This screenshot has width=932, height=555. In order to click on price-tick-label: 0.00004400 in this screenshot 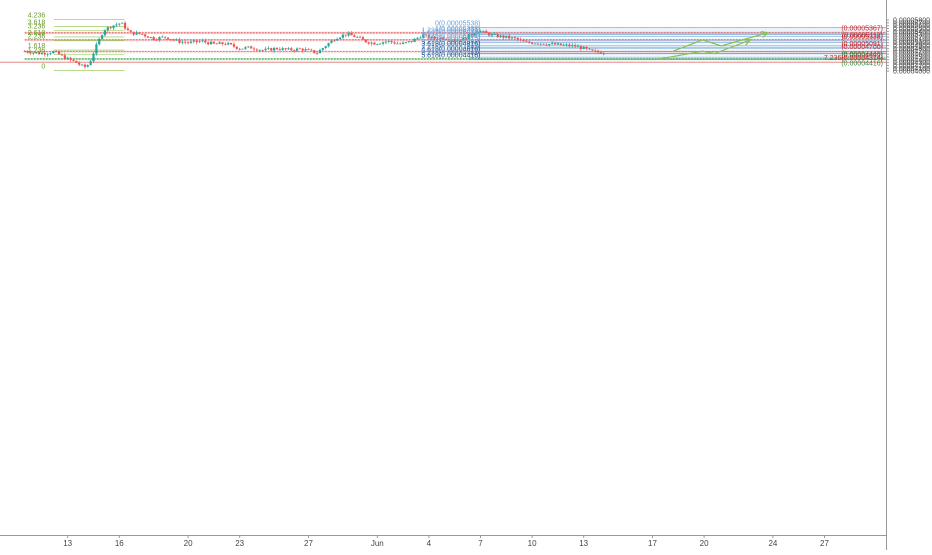, I will do `click(911, 60)`.